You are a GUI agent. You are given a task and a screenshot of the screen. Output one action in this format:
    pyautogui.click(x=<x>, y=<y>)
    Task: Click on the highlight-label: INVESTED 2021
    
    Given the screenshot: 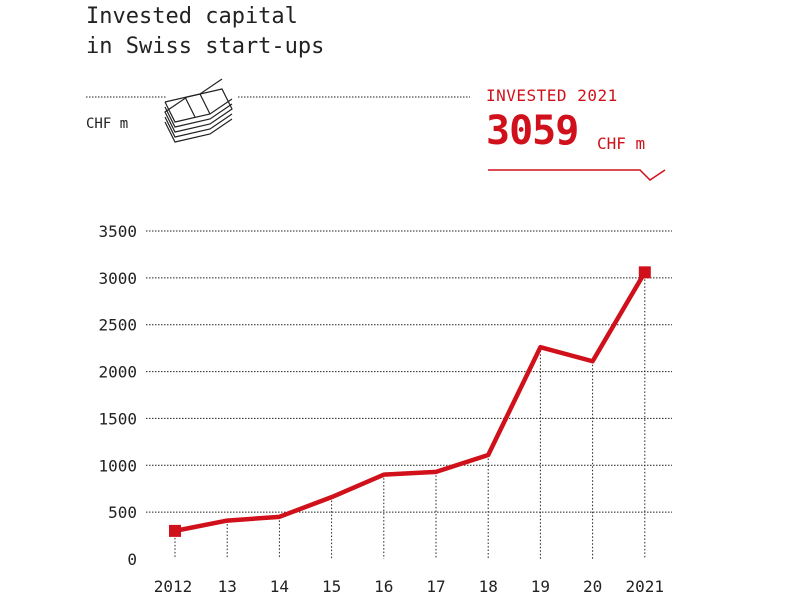 What is the action you would take?
    pyautogui.click(x=552, y=95)
    